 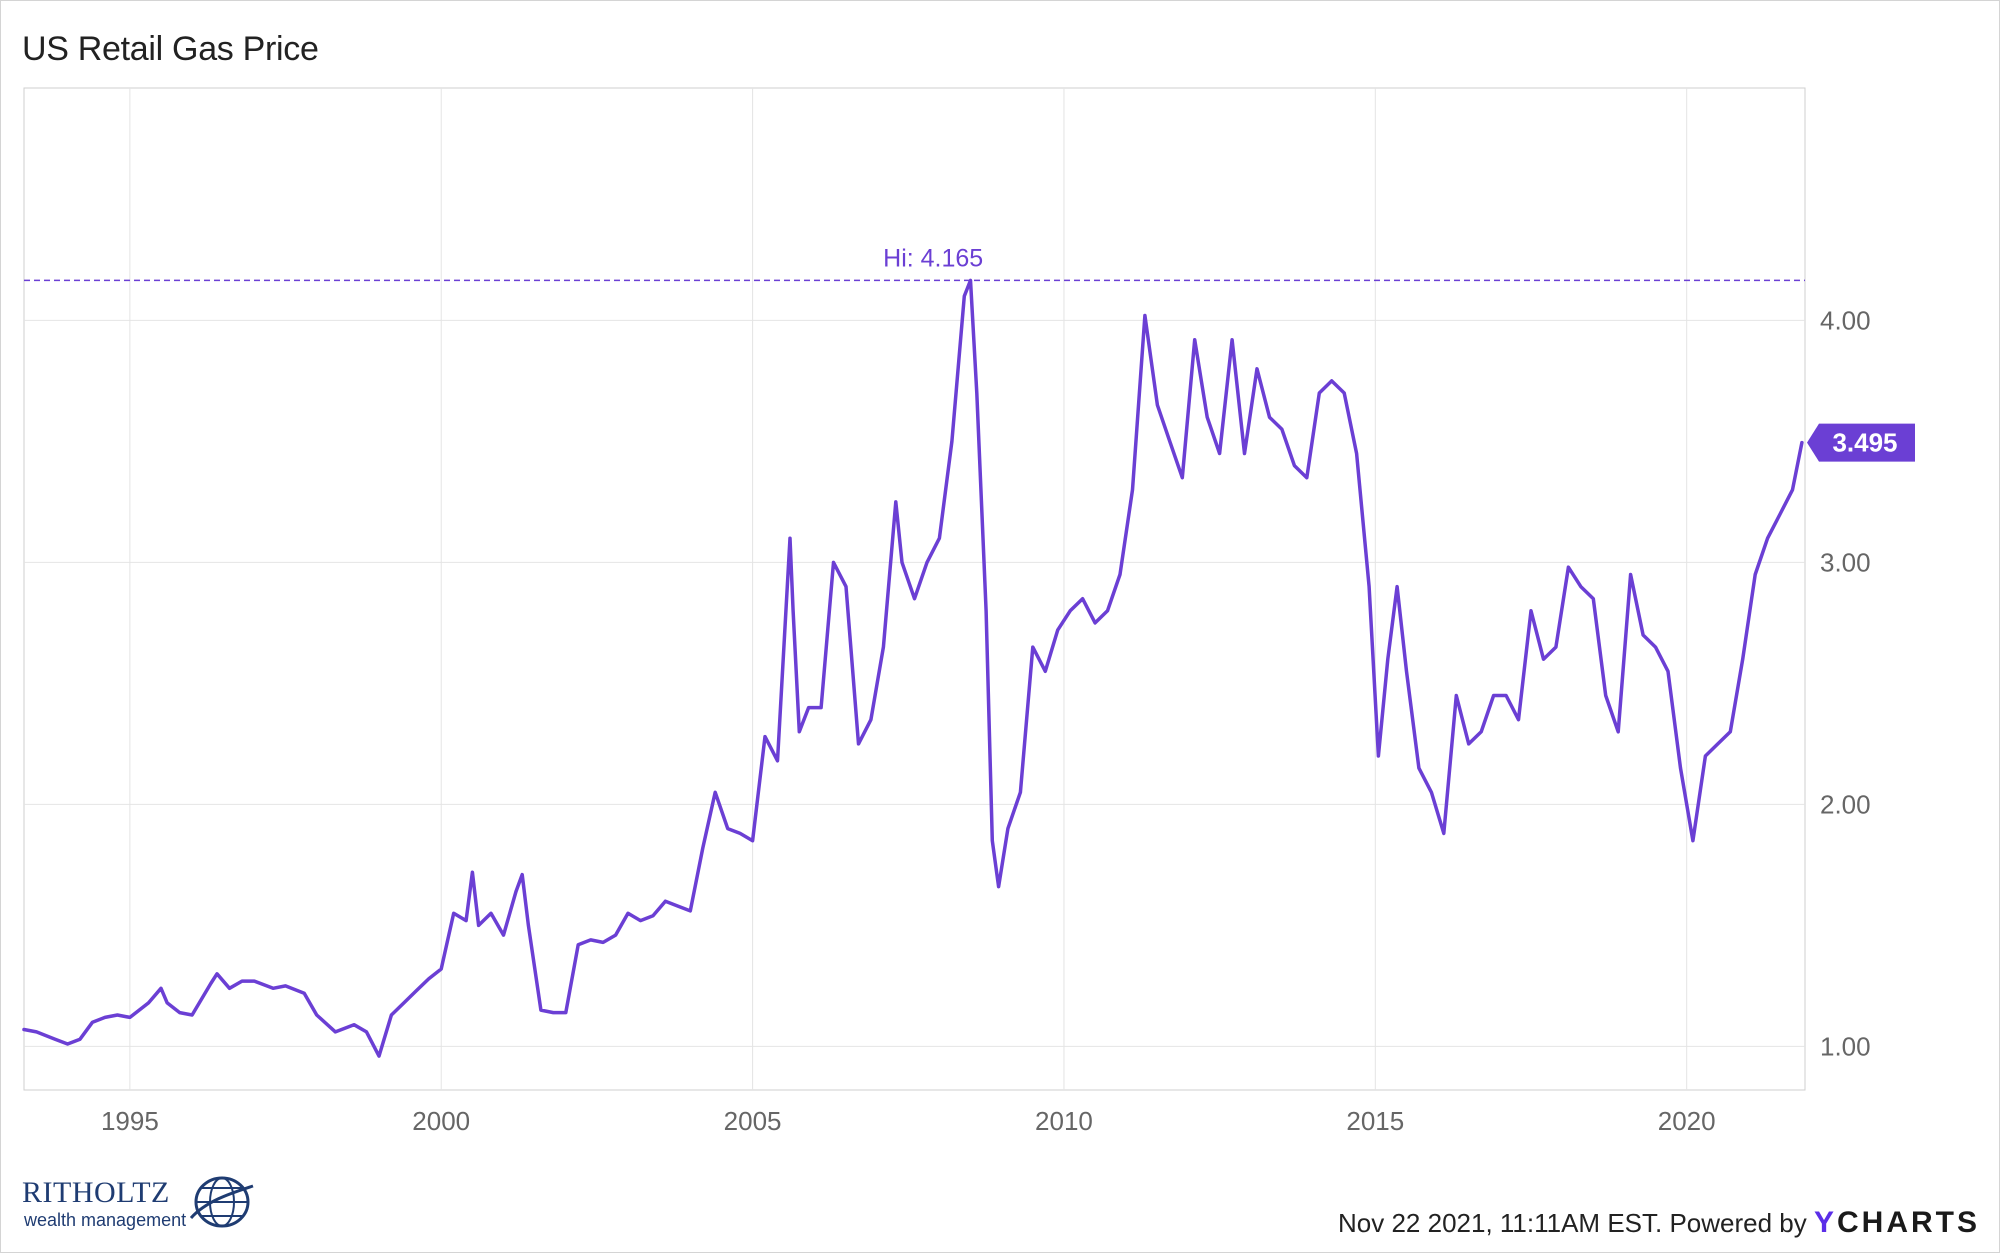 I want to click on x-tick-label: 2000, so click(x=441, y=1121).